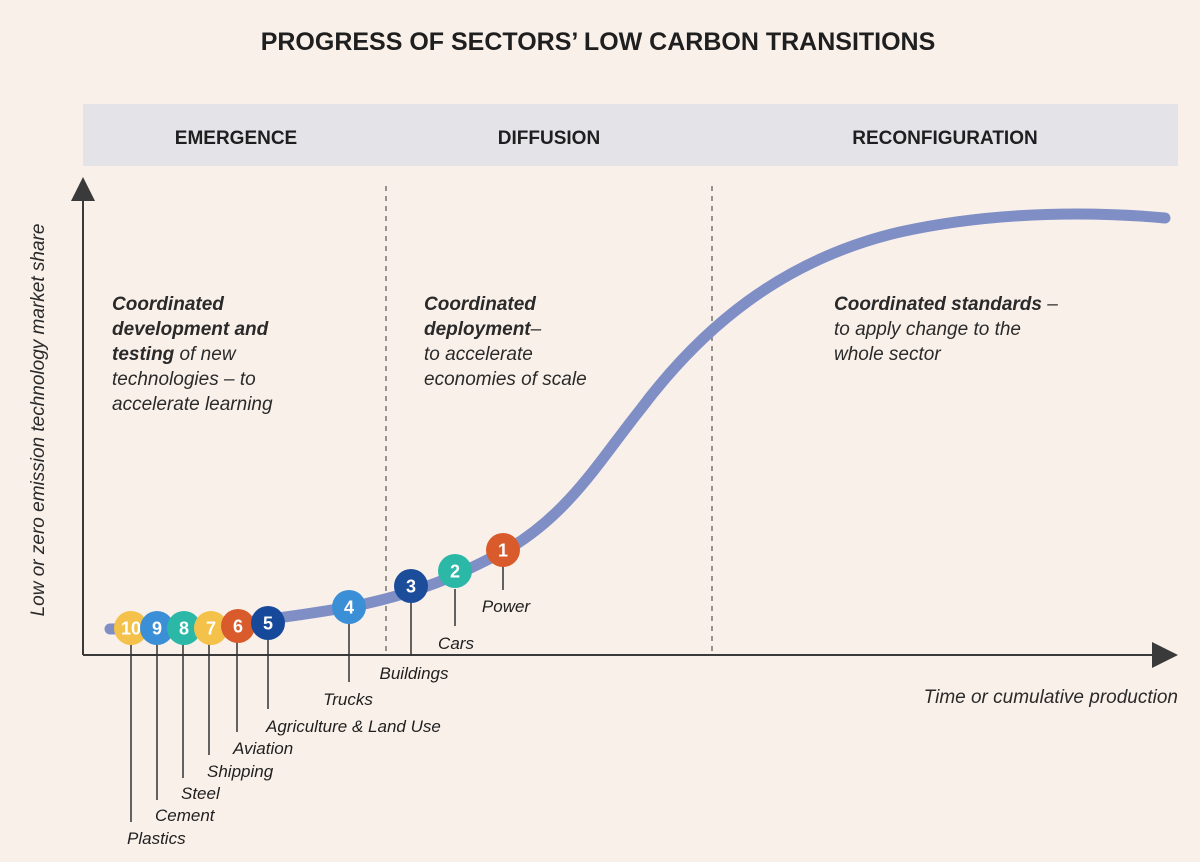 The image size is (1200, 862). I want to click on sector-number-1: 1, so click(503, 551).